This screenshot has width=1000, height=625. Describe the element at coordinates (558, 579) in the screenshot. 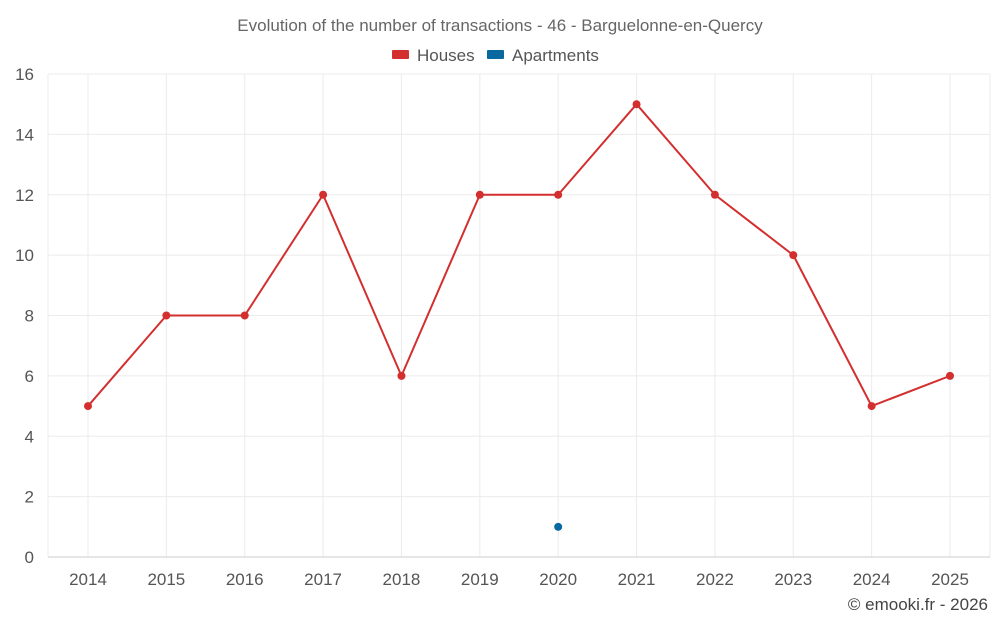

I see `x-tick-label: 2020` at that location.